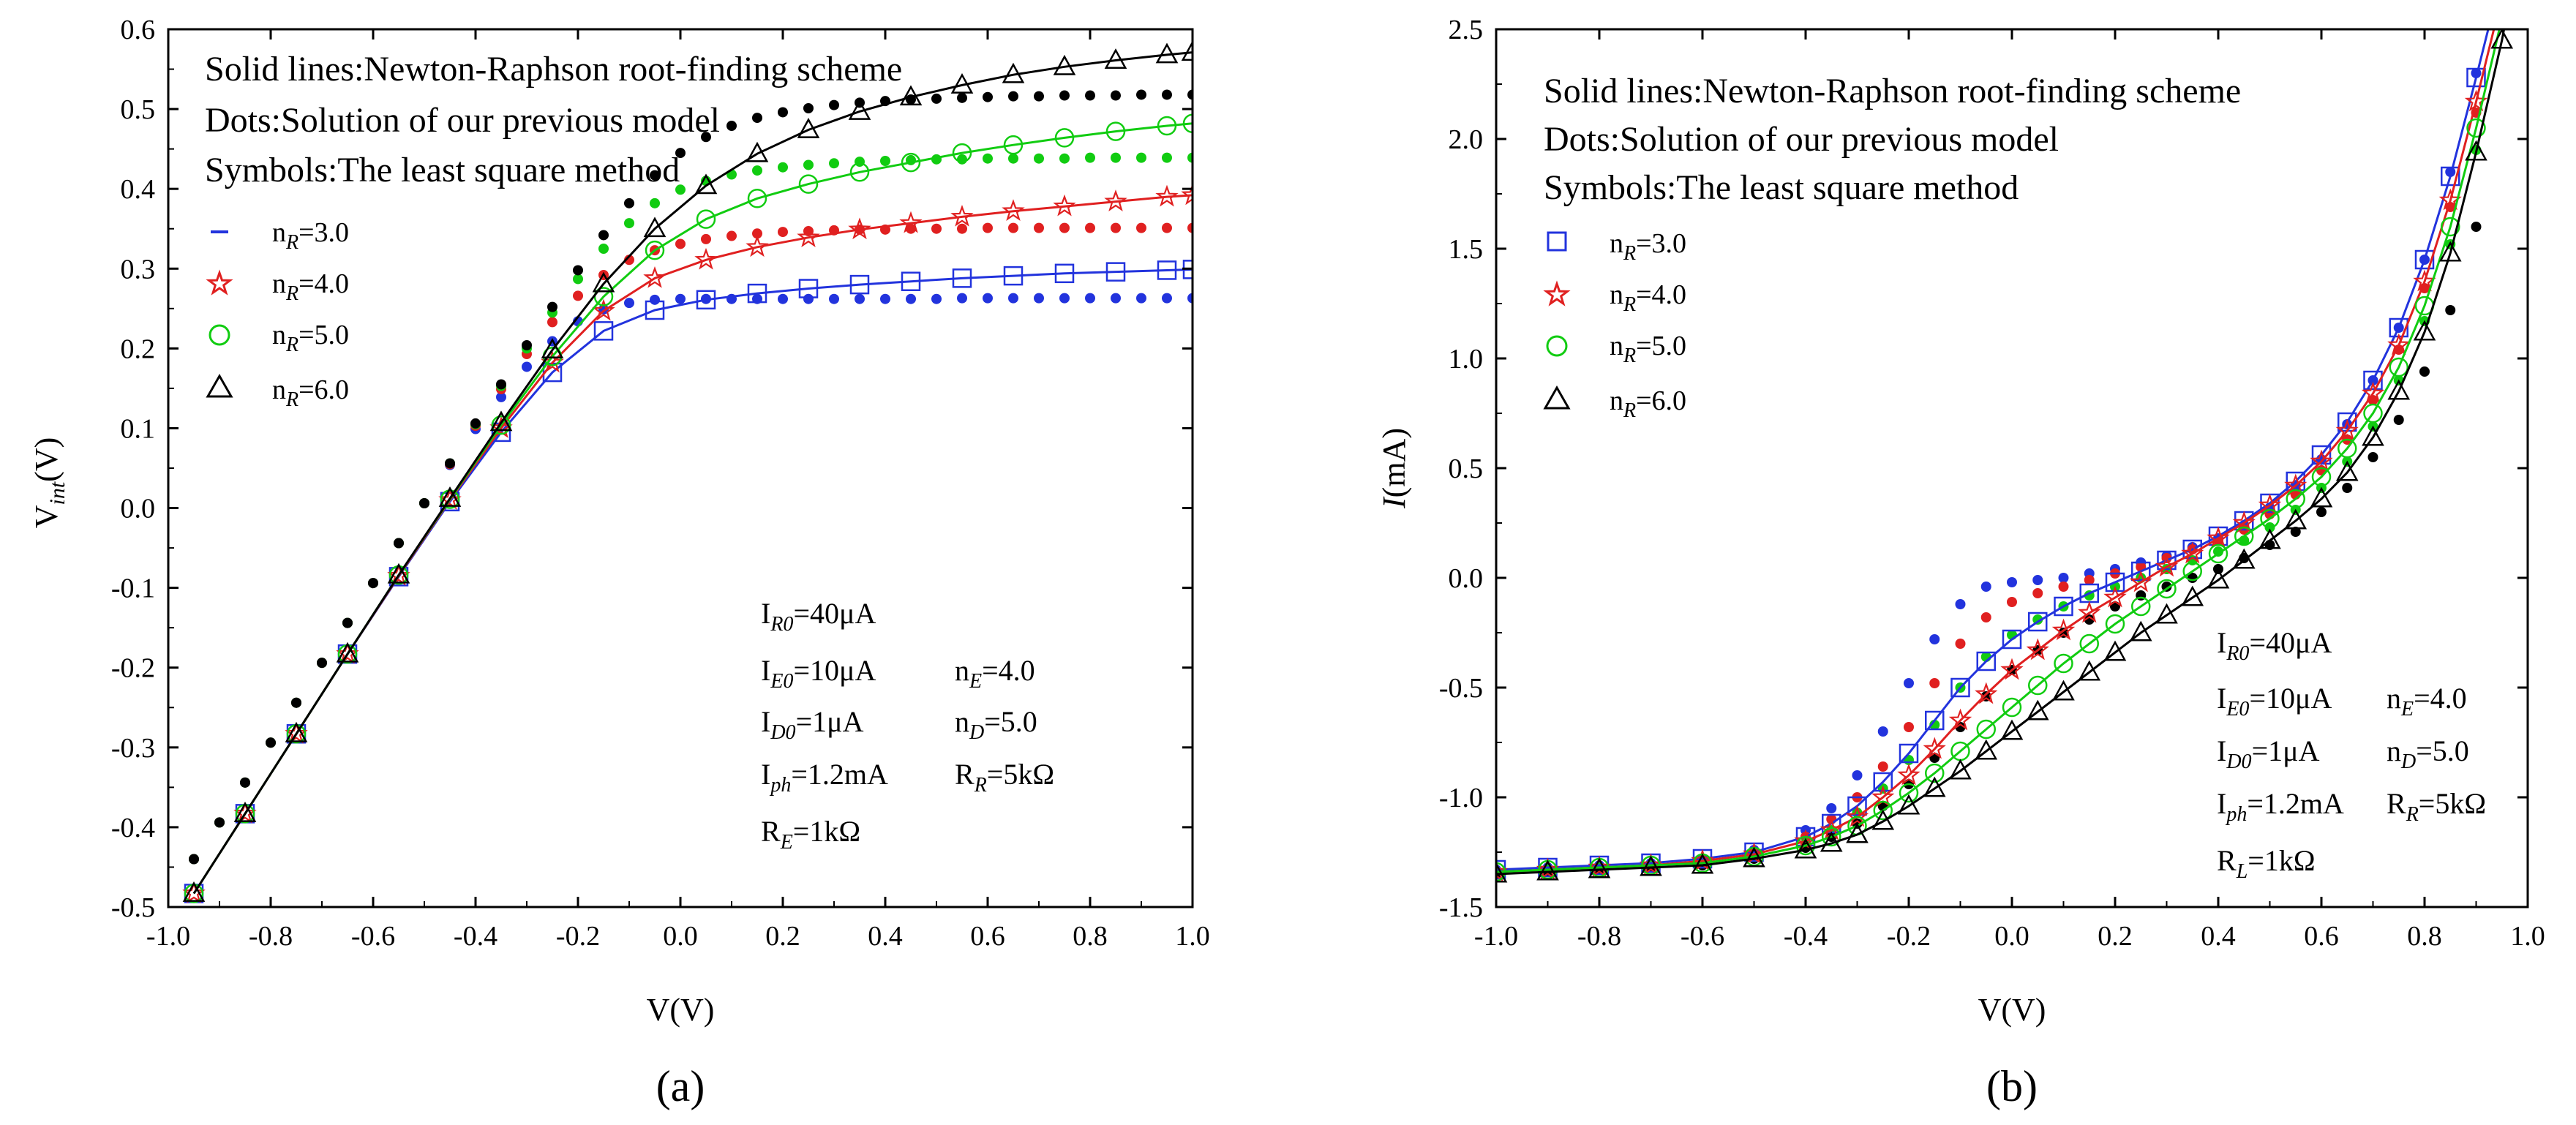  I want to click on panel-a-x-axis-label: V(V), so click(681, 1010).